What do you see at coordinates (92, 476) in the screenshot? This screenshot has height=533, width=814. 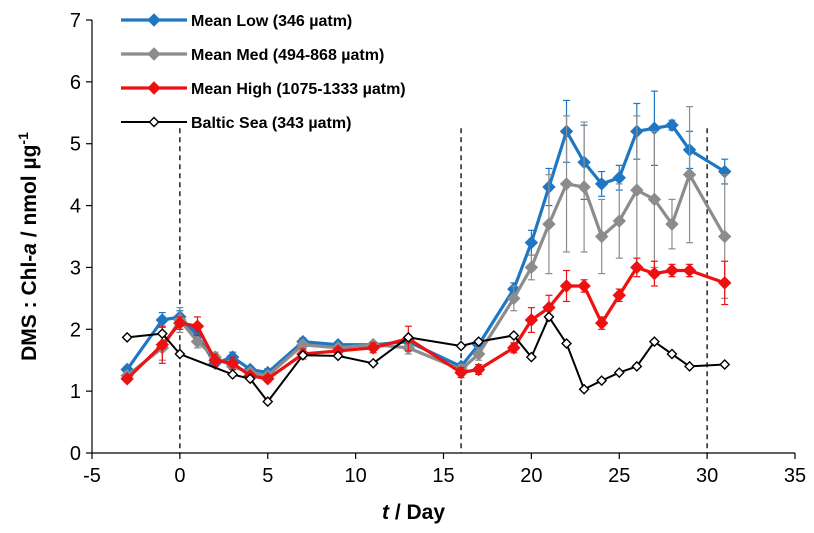 I see `x-tick-label: -5` at bounding box center [92, 476].